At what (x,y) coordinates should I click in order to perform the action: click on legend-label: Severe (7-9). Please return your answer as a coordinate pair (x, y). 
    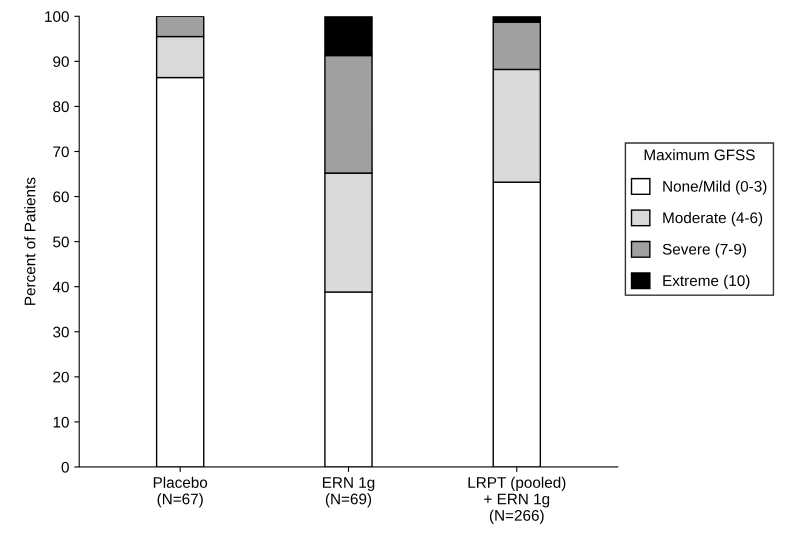
    Looking at the image, I should click on (704, 250).